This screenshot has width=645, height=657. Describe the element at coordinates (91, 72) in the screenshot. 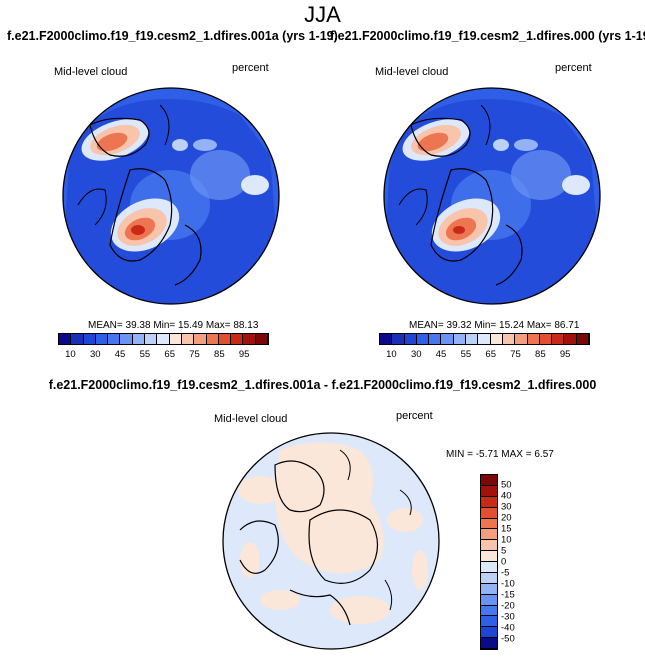

I see `panel-1-variable-label: Mid-level cloud` at that location.